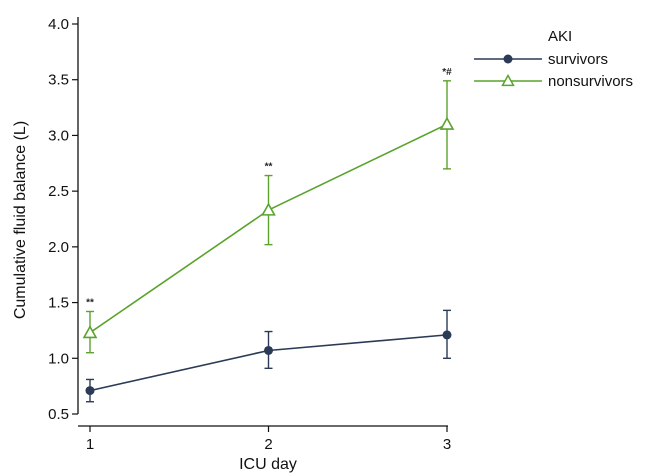  I want to click on y-tick-label: 1.5, so click(58, 303).